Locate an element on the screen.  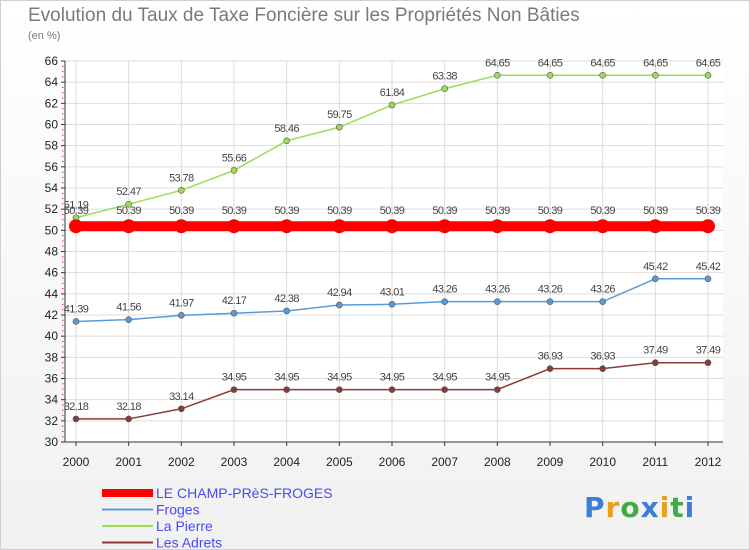
x-tick-label: 2000 is located at coordinates (76, 462).